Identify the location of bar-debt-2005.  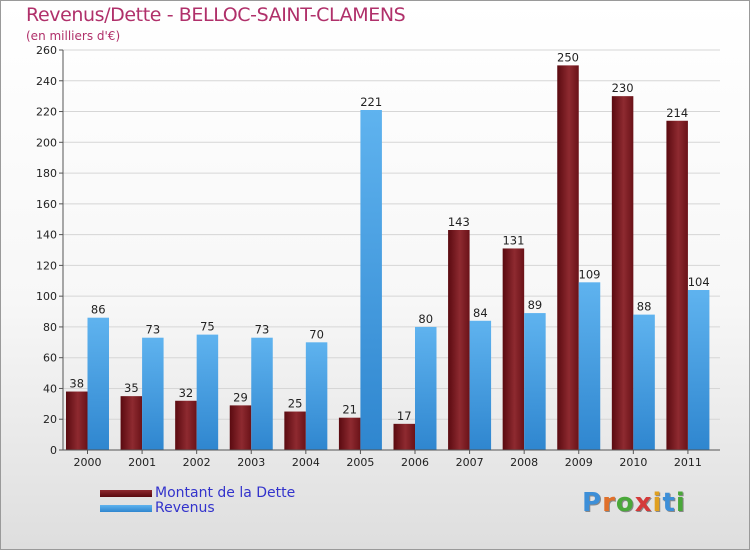
(349, 433).